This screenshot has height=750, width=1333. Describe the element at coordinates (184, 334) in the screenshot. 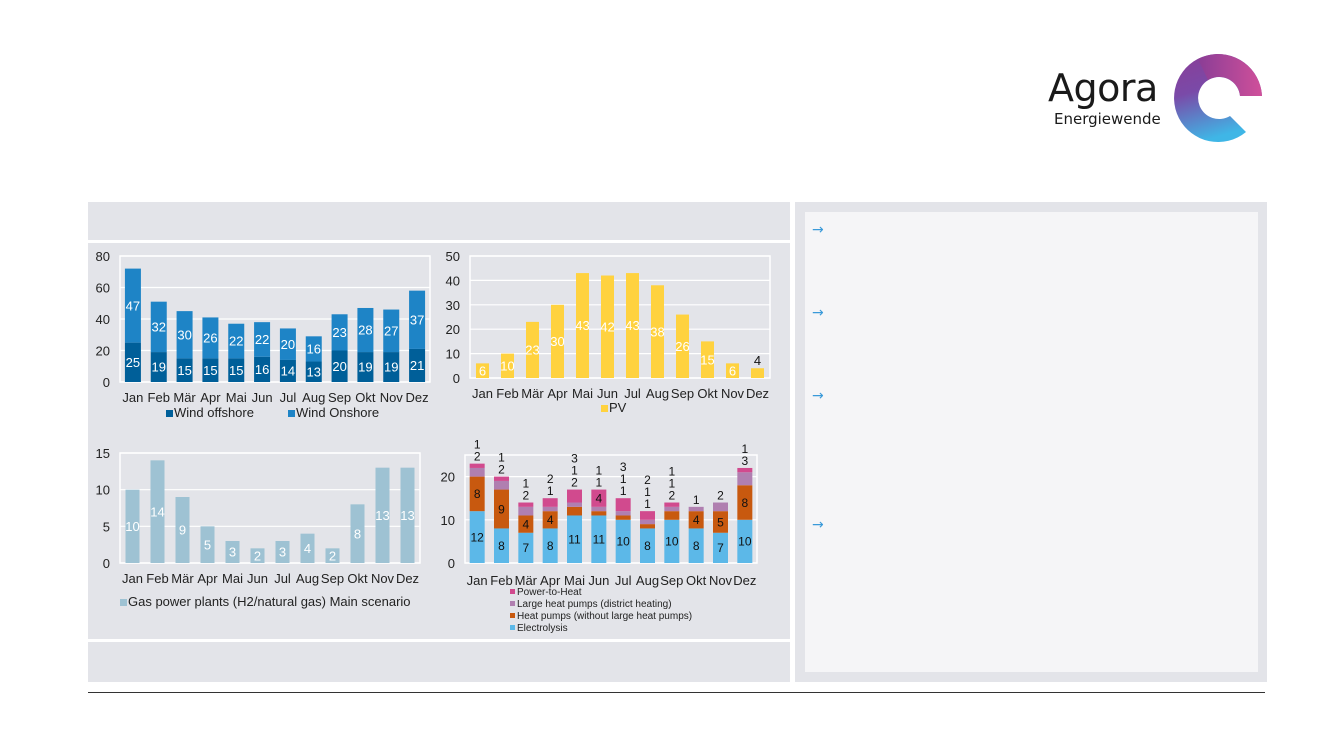

I see `data-label: 30` at that location.